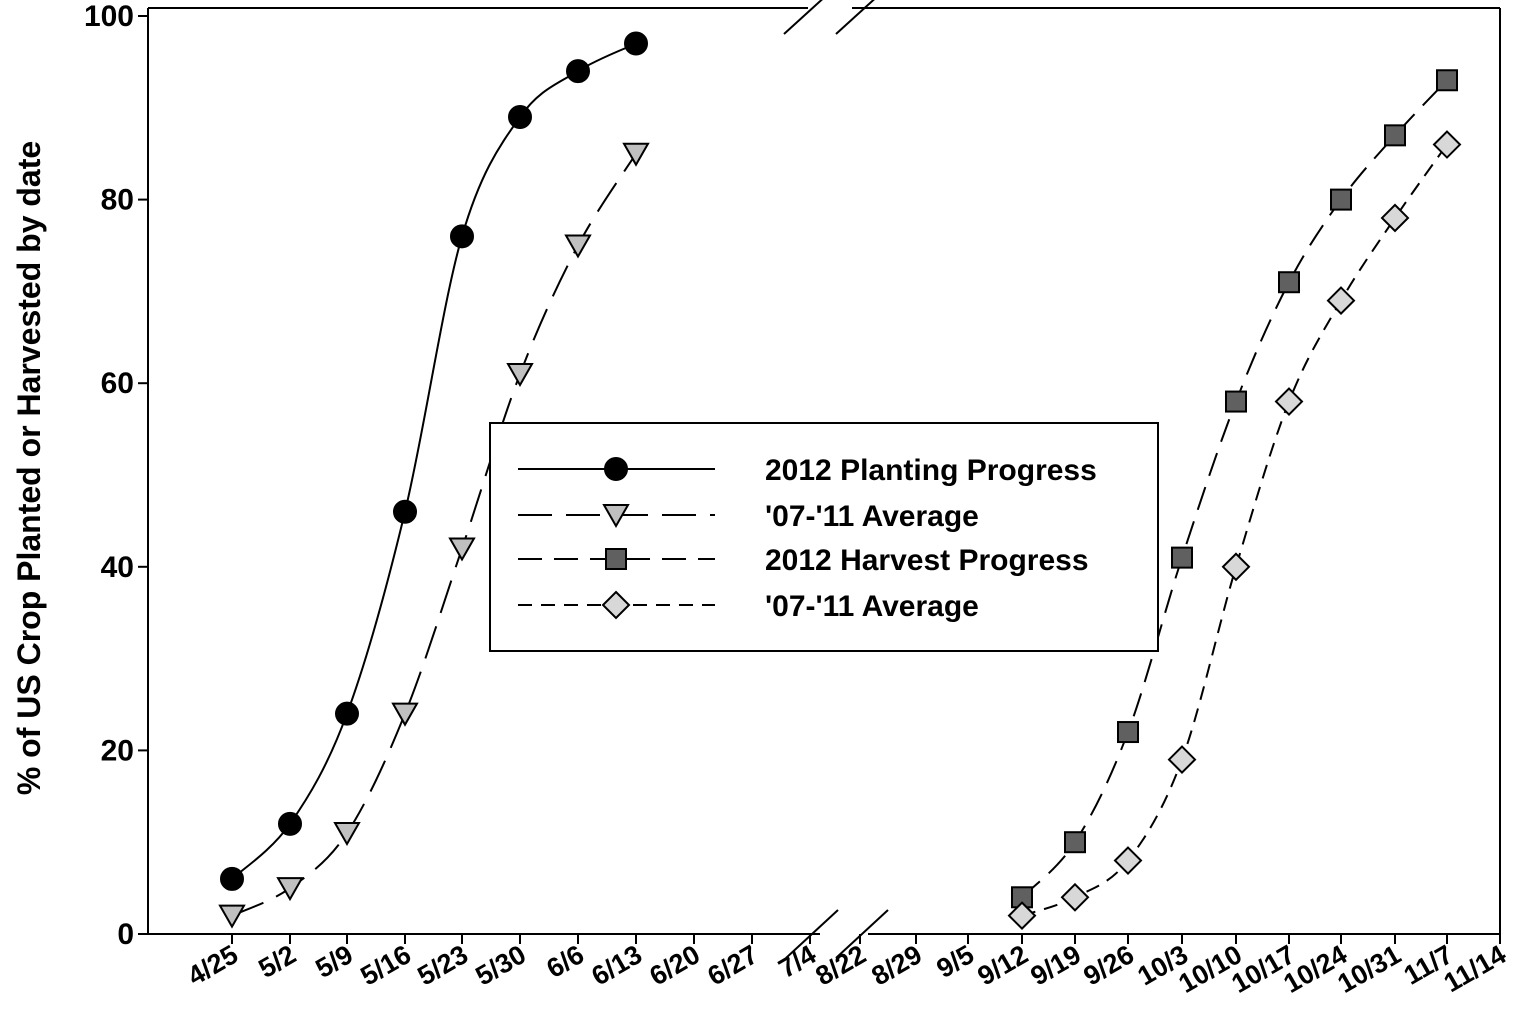 The image size is (1515, 1032). What do you see at coordinates (1055, 965) in the screenshot?
I see `x-tick-label: 9/19` at bounding box center [1055, 965].